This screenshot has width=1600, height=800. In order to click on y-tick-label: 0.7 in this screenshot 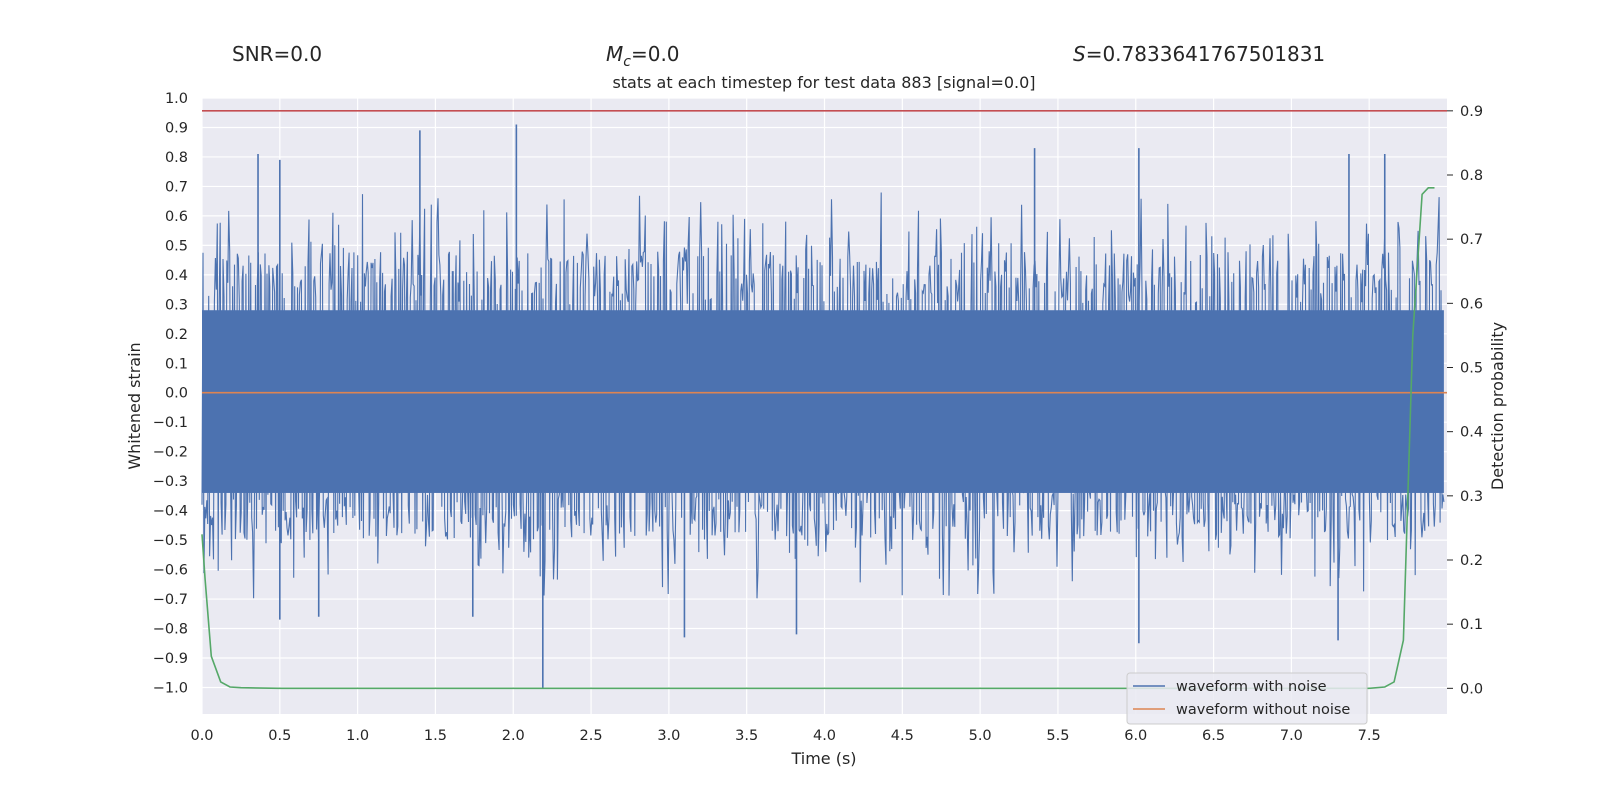, I will do `click(176, 187)`.